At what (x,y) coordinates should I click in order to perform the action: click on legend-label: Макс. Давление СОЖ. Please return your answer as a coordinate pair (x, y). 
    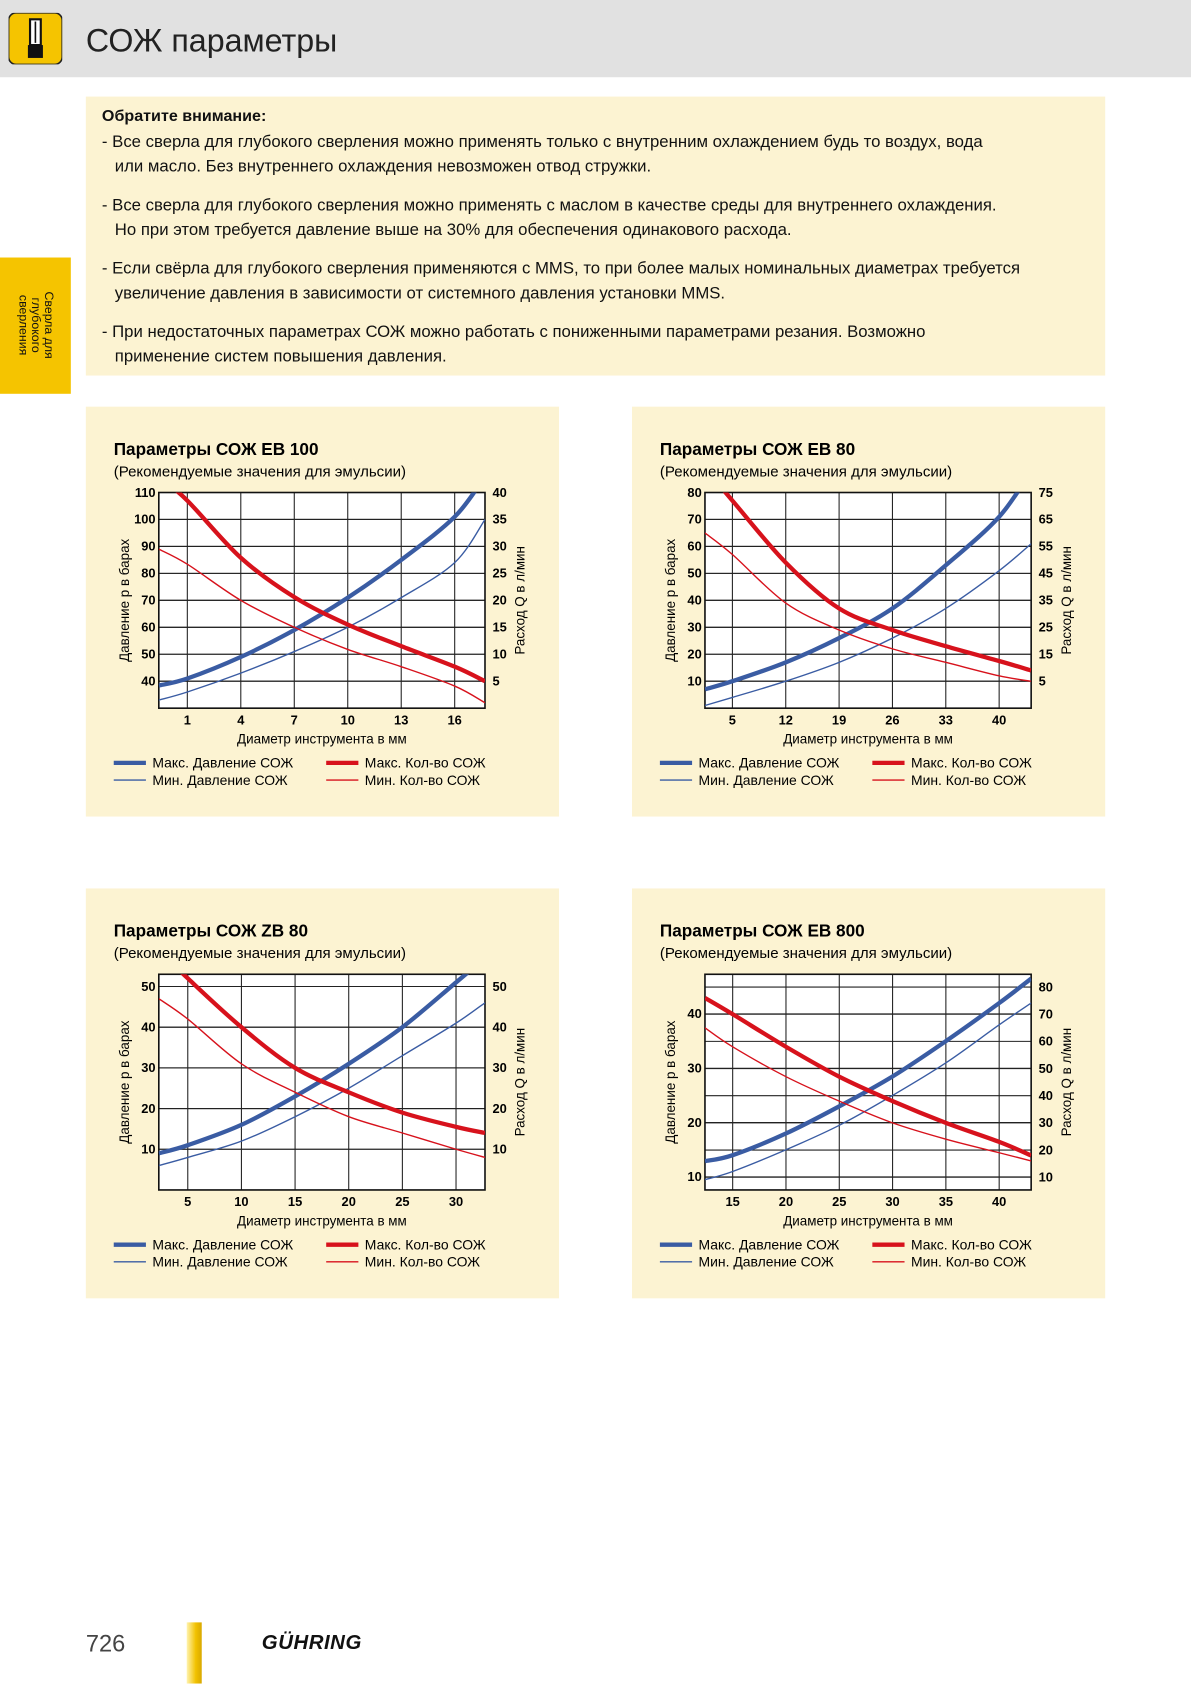
    Looking at the image, I should click on (222, 1245).